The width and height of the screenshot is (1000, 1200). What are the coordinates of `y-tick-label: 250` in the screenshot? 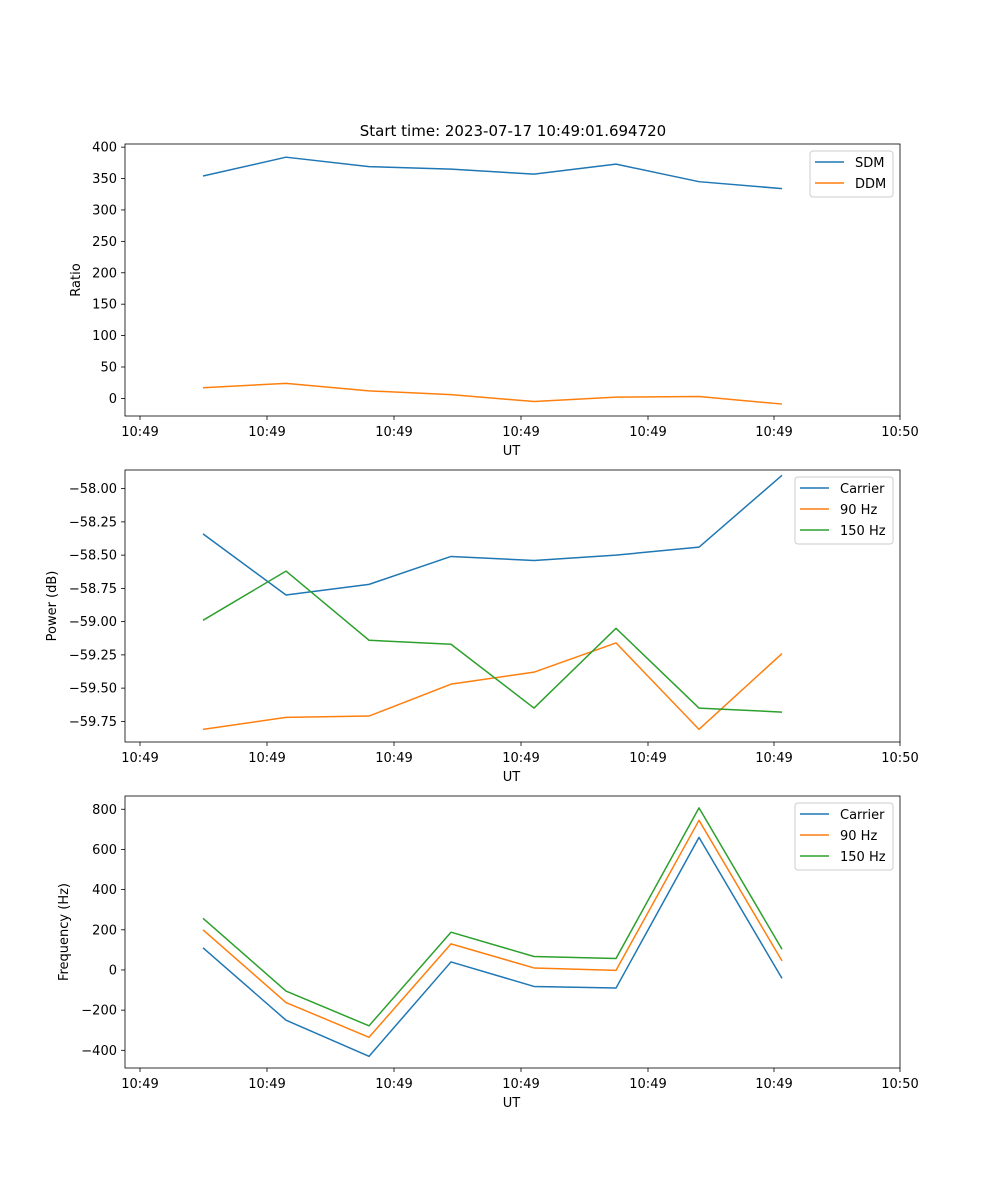 It's located at (104, 242).